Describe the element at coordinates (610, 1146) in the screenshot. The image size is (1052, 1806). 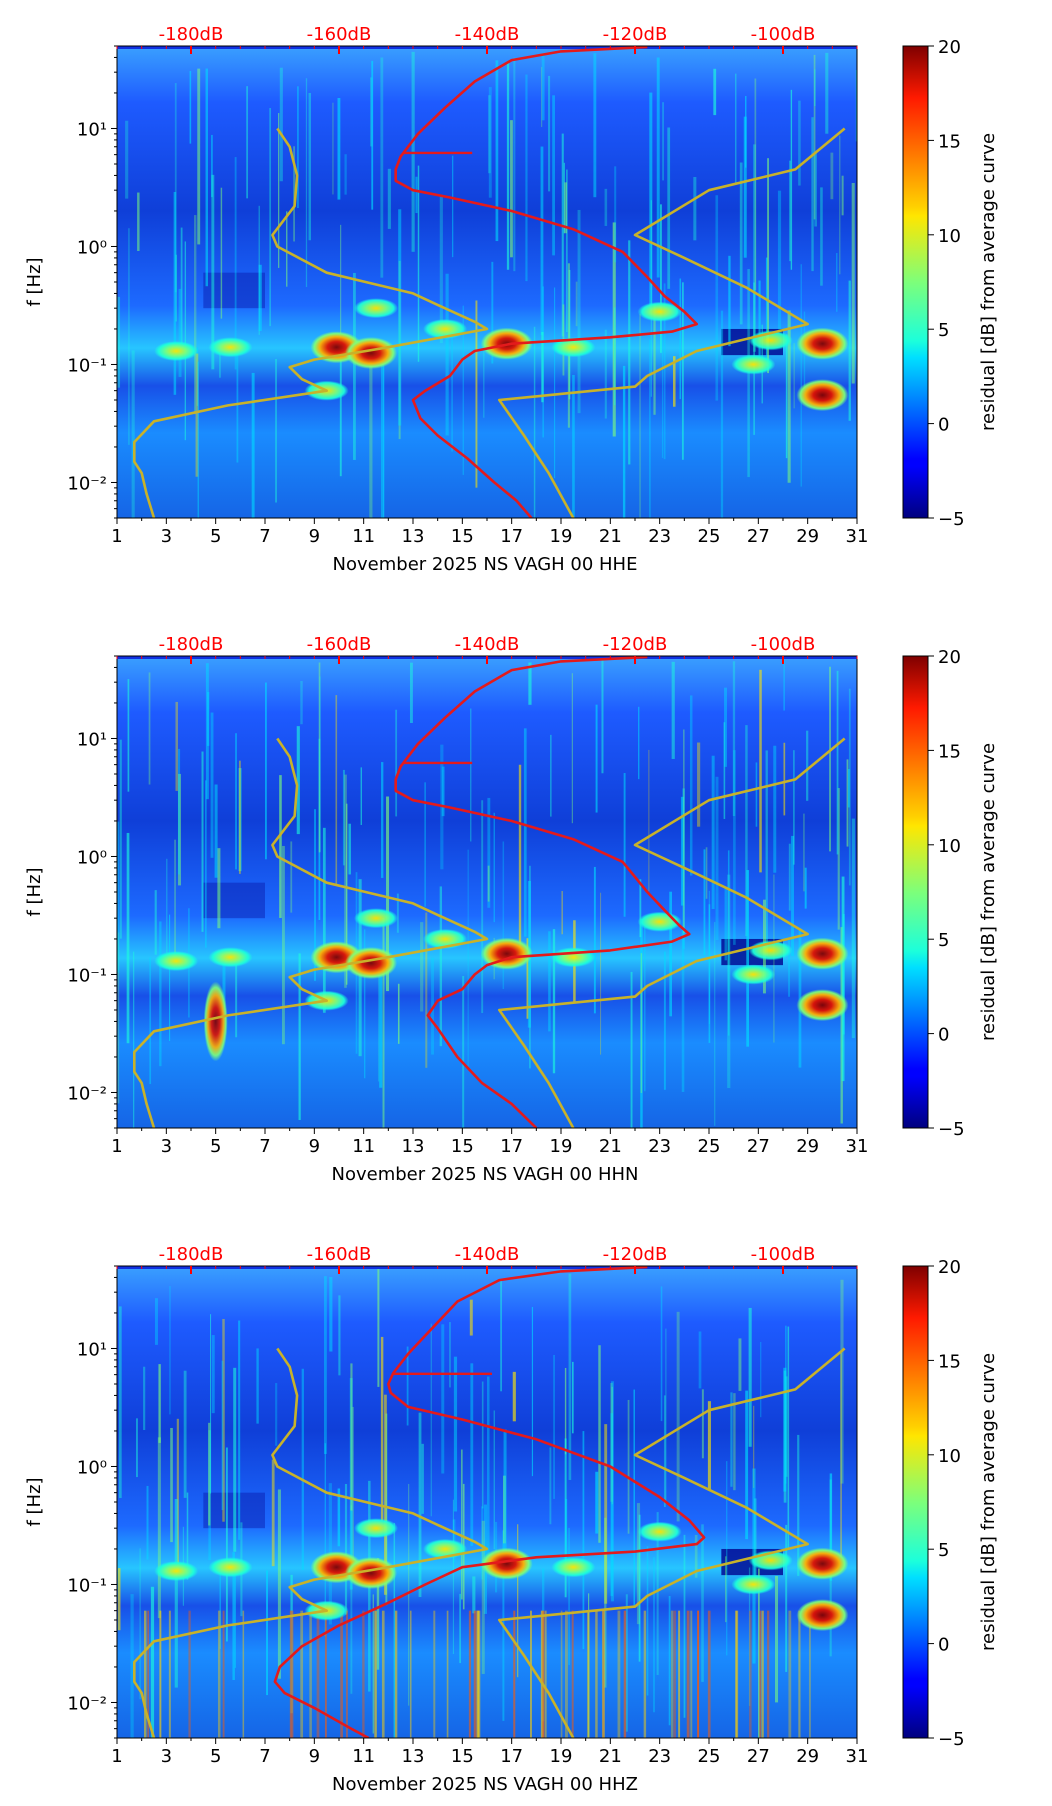
I see `x-tick-label: 21` at that location.